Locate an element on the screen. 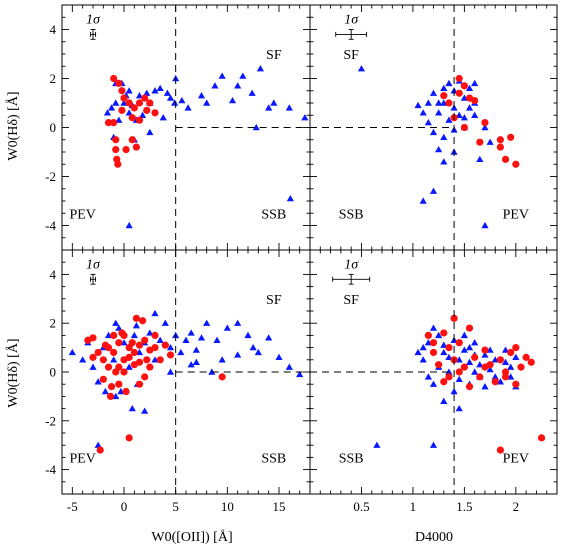 Image resolution: width=563 pixels, height=551 pixels. bottom-left-xtick-label: -5 is located at coordinates (72, 506).